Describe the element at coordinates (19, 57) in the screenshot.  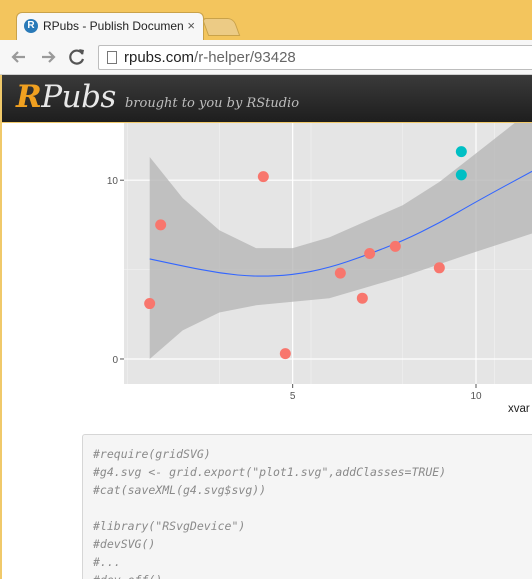
I see `back-arrow-icon` at that location.